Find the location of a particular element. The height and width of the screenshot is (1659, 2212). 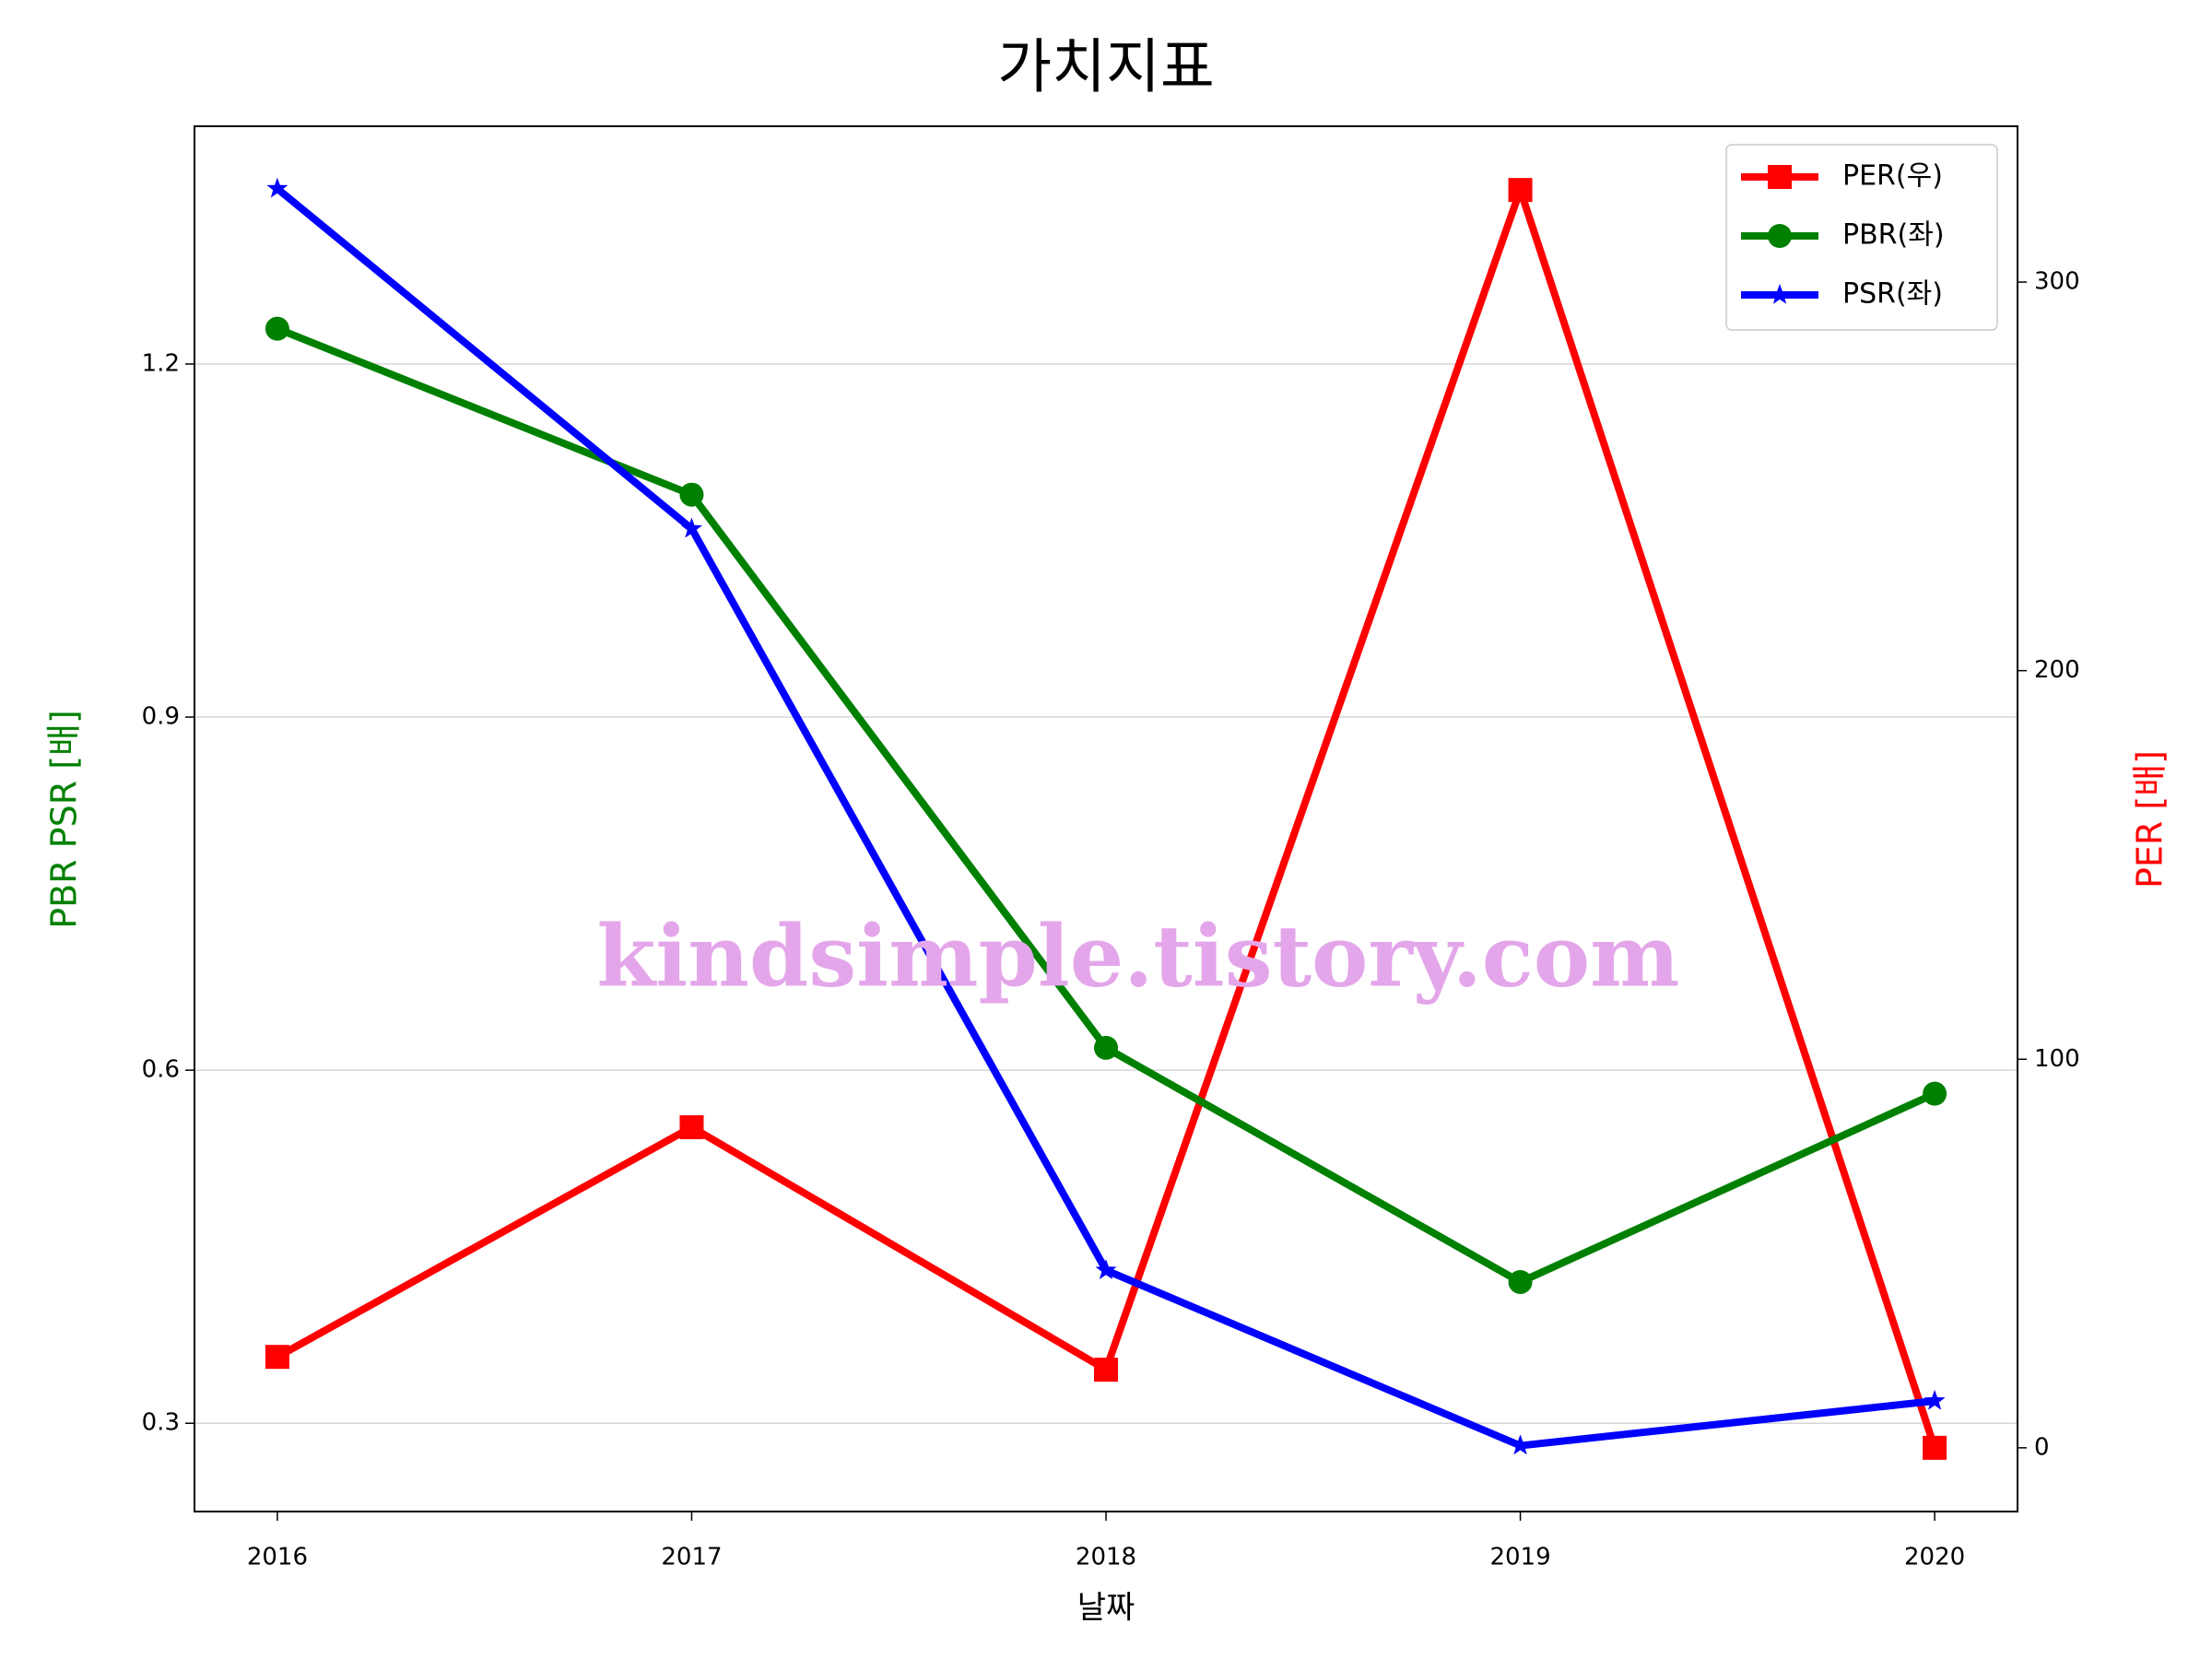

legend: PER(우) PBR(좌) PSR(좌) is located at coordinates (1861, 237).